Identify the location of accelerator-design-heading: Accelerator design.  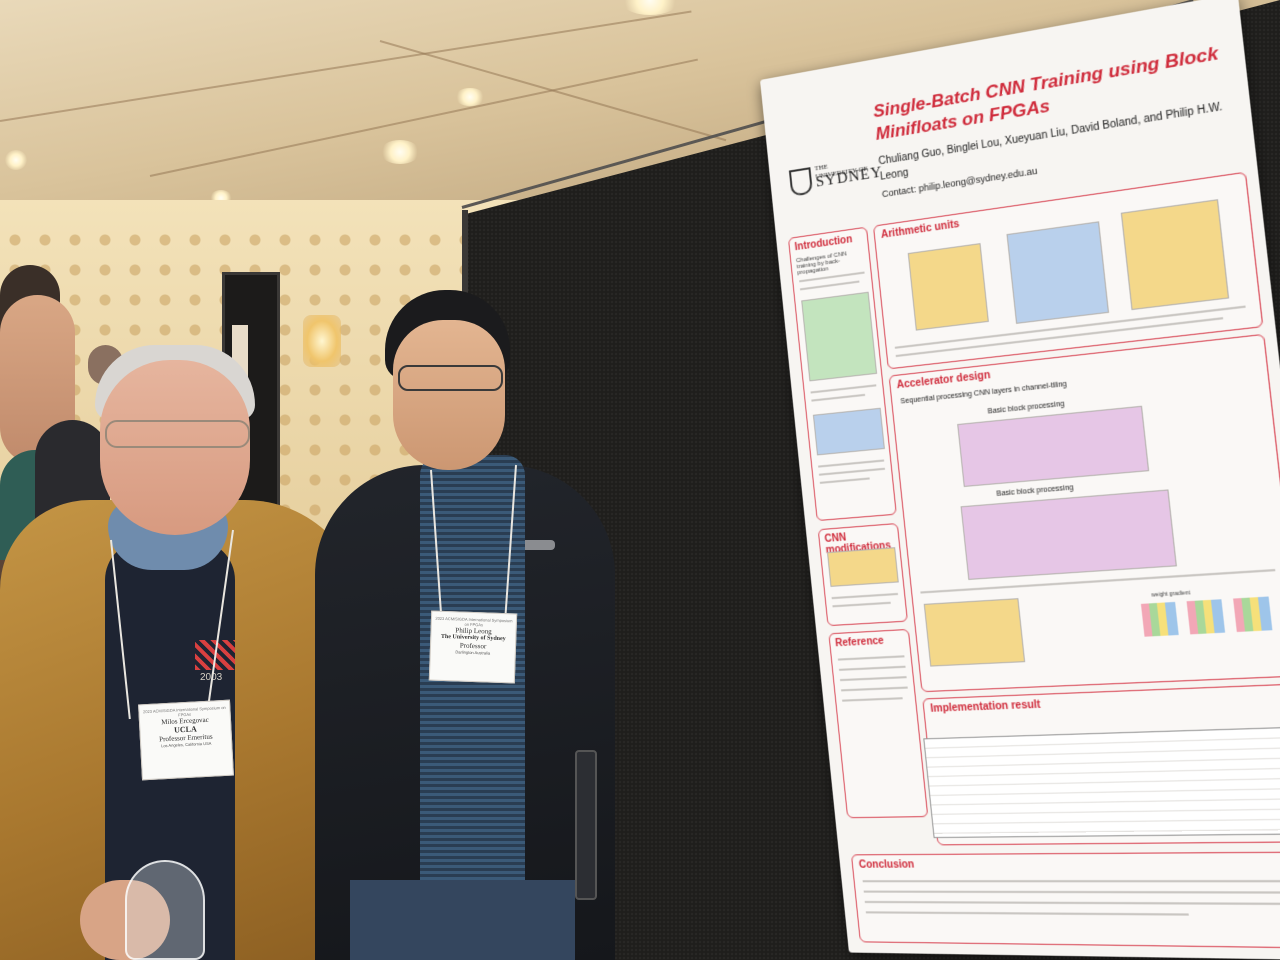
(943, 381).